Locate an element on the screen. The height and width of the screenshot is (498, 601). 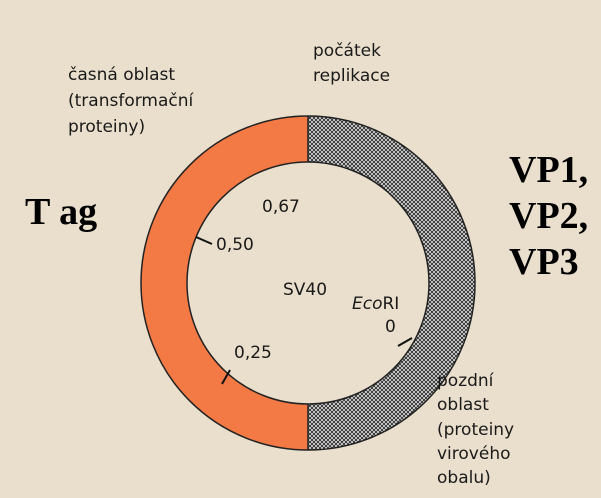
late-label: pozdní is located at coordinates (466, 381).